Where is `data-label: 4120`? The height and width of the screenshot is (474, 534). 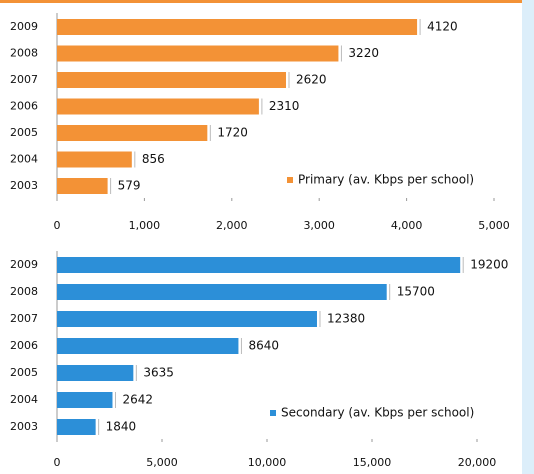 data-label: 4120 is located at coordinates (442, 27).